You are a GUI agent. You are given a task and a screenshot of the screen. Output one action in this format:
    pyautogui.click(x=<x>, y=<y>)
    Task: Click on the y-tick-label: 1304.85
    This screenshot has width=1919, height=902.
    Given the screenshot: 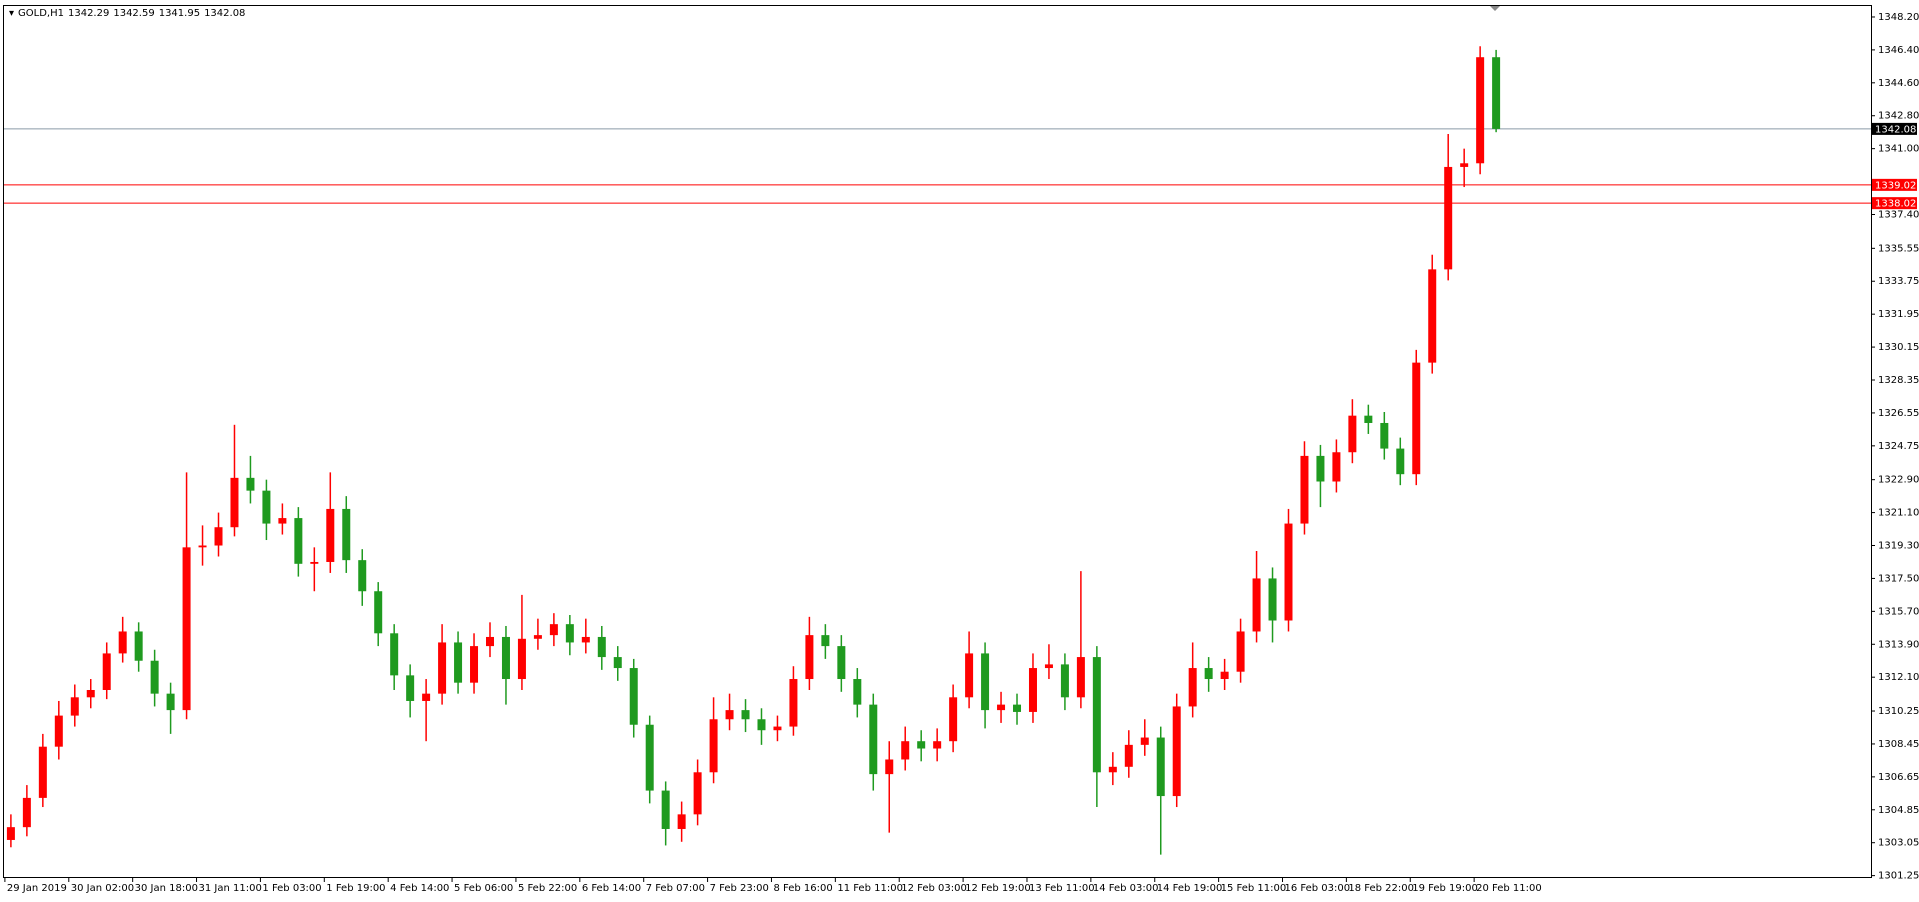 What is the action you would take?
    pyautogui.click(x=1898, y=810)
    